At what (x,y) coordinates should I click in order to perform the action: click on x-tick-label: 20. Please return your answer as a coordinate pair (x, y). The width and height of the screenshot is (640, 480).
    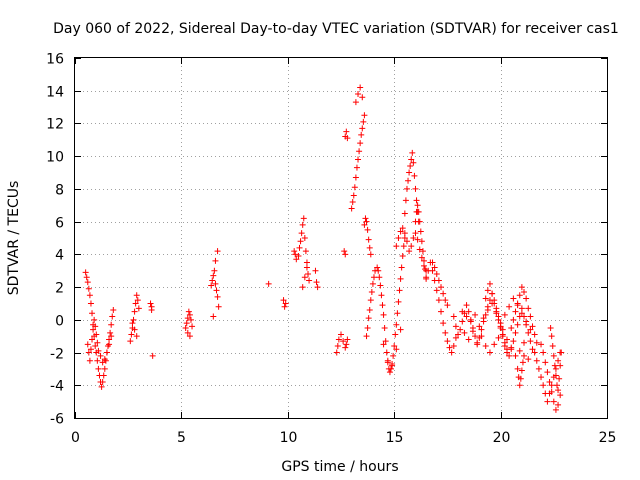
    Looking at the image, I should click on (502, 438).